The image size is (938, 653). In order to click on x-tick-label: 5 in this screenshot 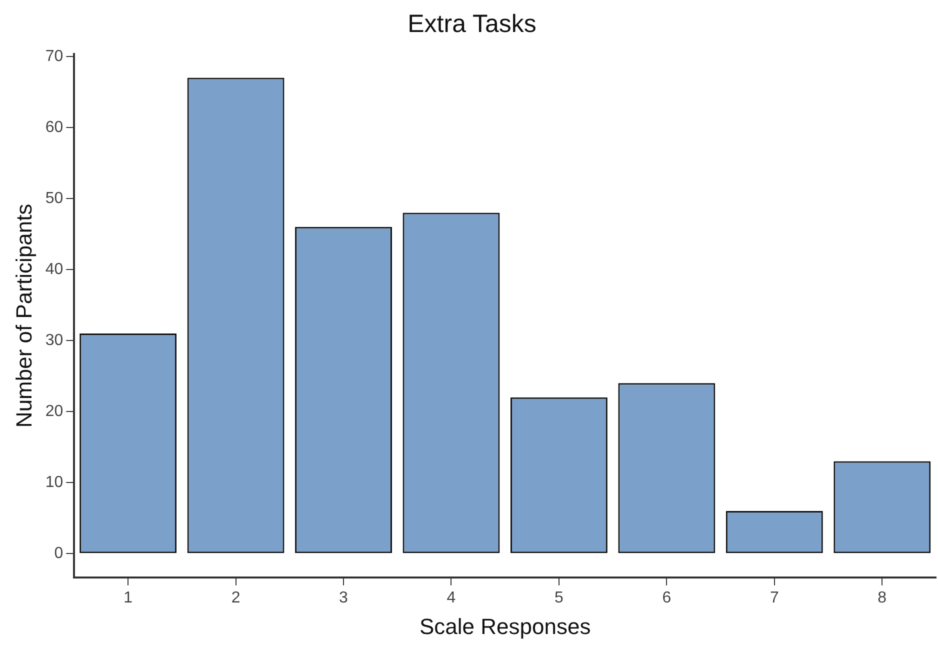, I will do `click(559, 597)`.